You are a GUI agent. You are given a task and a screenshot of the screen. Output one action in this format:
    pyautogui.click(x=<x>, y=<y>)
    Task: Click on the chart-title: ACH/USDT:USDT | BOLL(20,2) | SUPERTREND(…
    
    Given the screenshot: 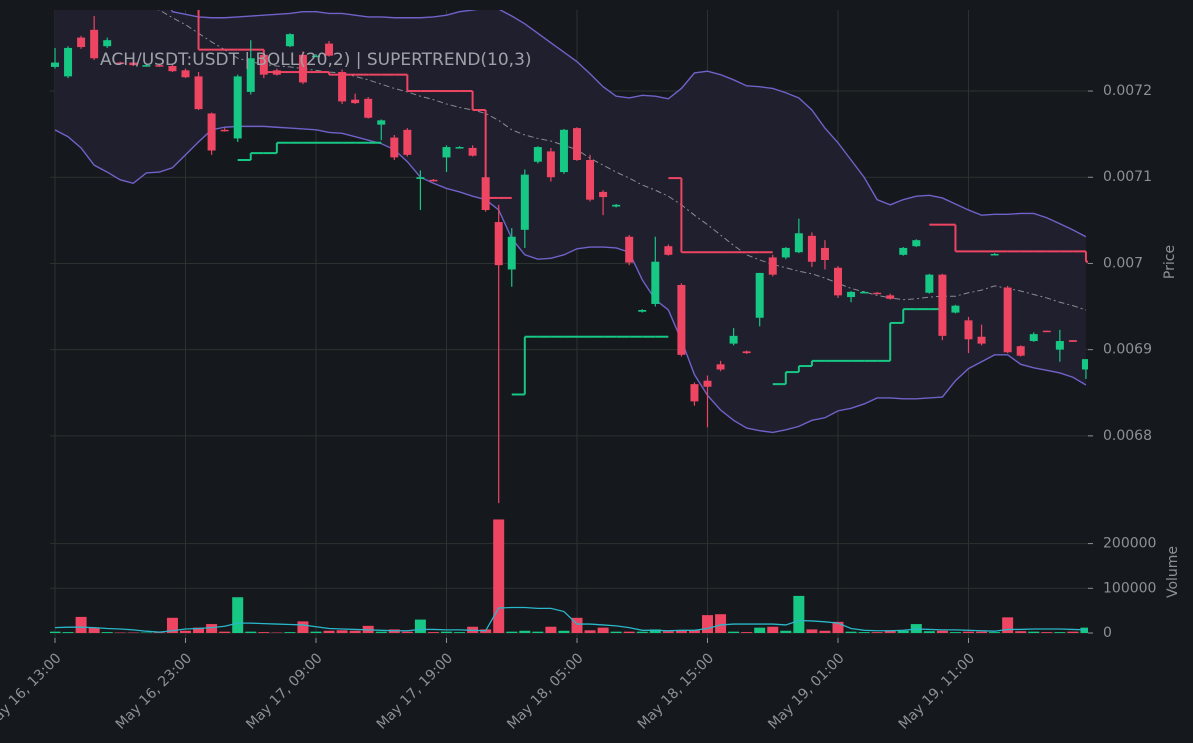 What is the action you would take?
    pyautogui.click(x=316, y=60)
    